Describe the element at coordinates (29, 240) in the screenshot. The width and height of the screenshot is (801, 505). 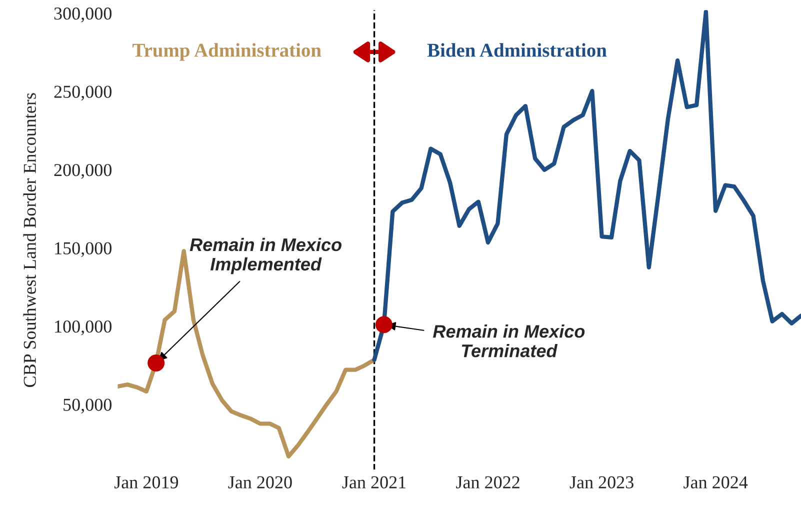
I see `y-axis-title: CBP Southwest Land Border Encounters` at that location.